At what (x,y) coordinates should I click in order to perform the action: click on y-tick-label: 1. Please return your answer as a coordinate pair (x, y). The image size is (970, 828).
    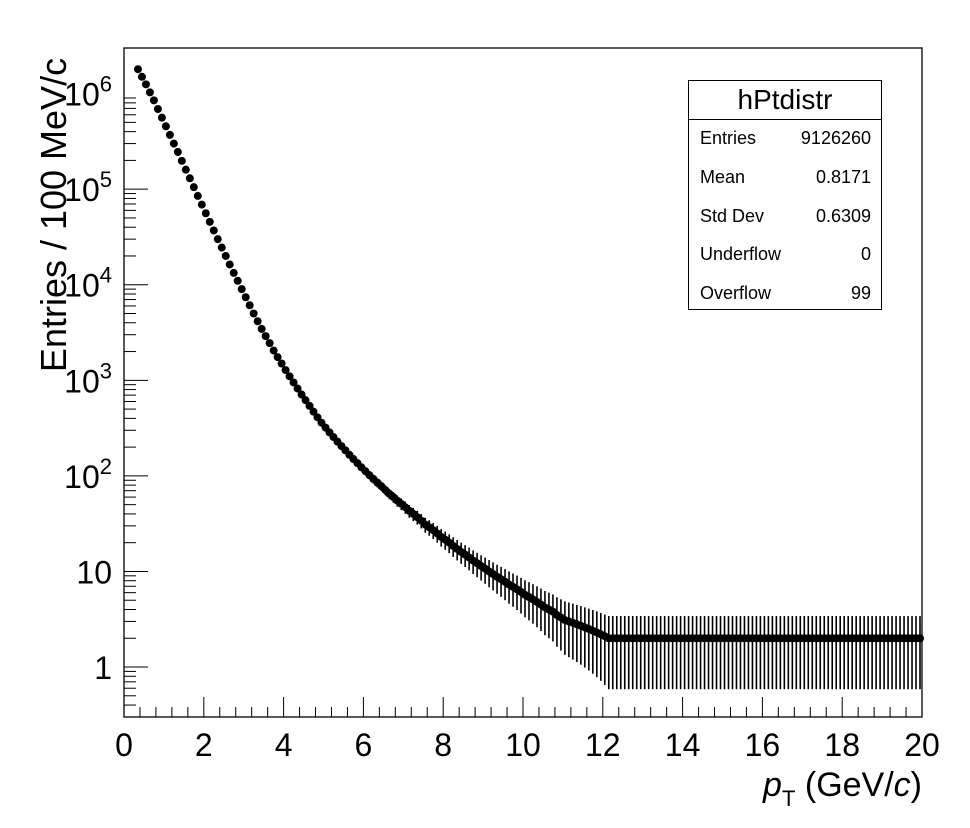
    Looking at the image, I should click on (103, 668).